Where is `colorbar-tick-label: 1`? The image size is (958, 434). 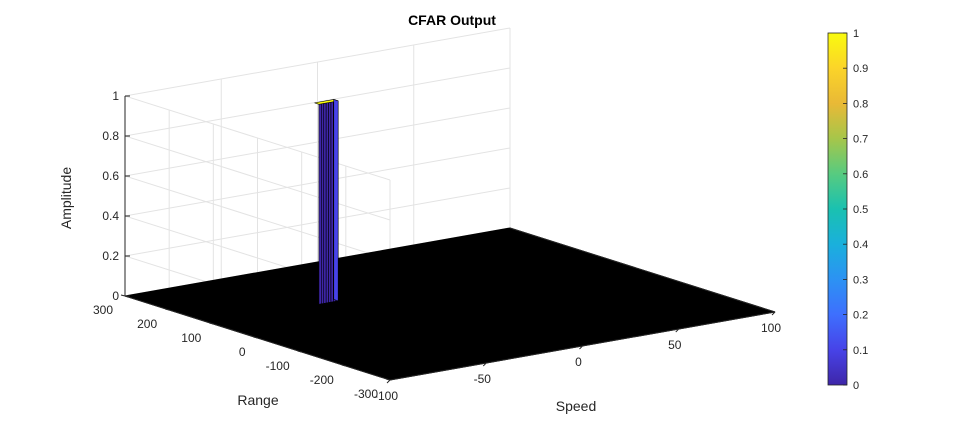 colorbar-tick-label: 1 is located at coordinates (856, 34).